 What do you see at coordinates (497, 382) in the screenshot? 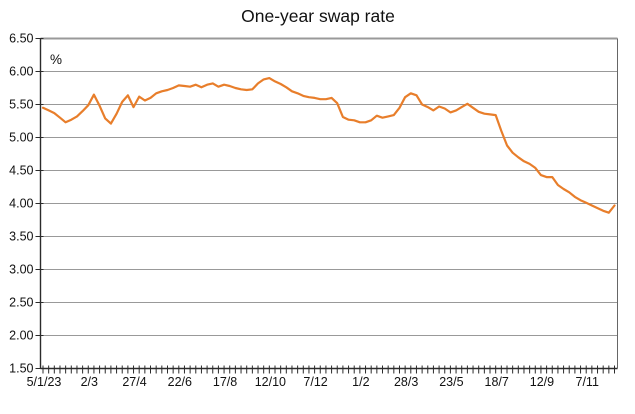
I see `x-tick-label: 18/7` at bounding box center [497, 382].